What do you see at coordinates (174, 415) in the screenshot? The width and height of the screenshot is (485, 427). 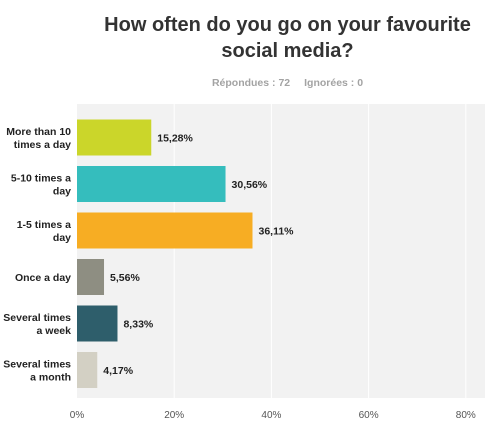 I see `x-tick-label: 20%` at bounding box center [174, 415].